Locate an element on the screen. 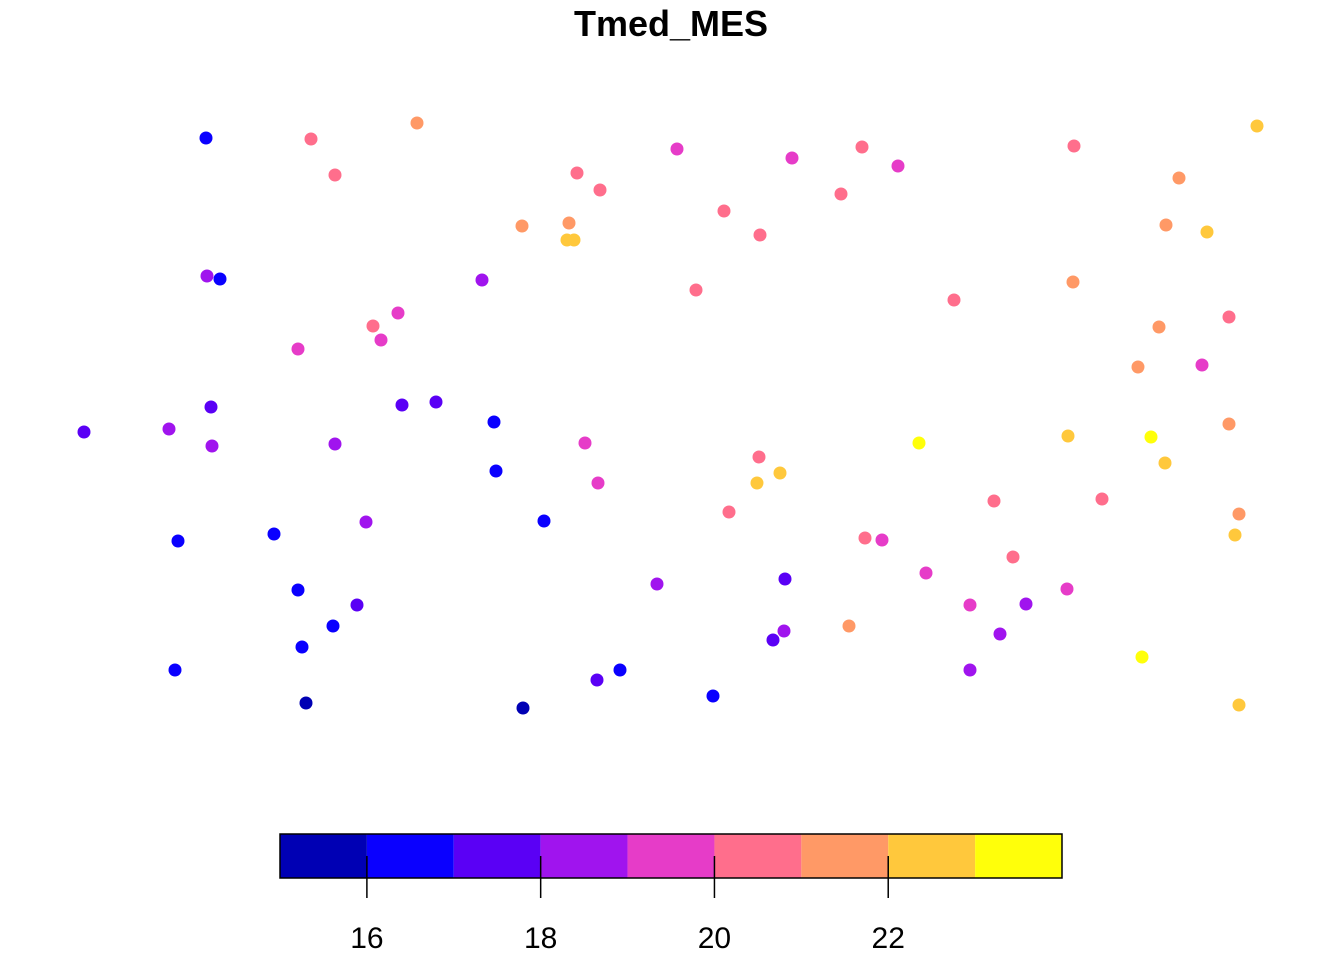 The width and height of the screenshot is (1344, 960). chart-title: Tmed_MES is located at coordinates (671, 23).